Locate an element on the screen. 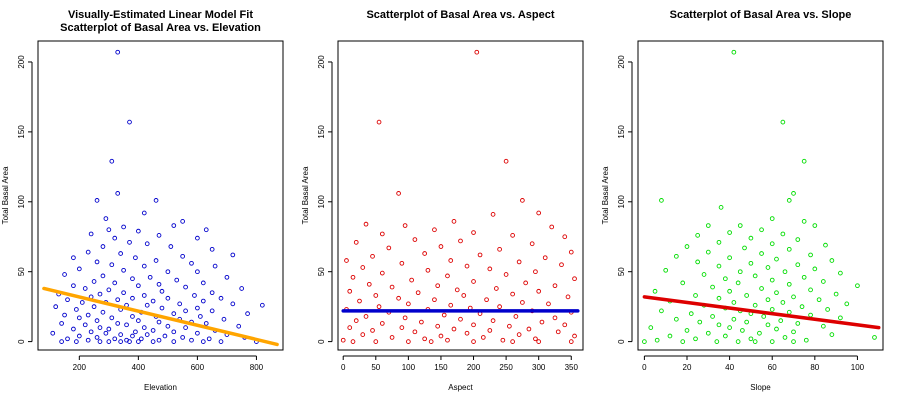 Image resolution: width=900 pixels, height=400 pixels. x-tick-label: 0 is located at coordinates (343, 367).